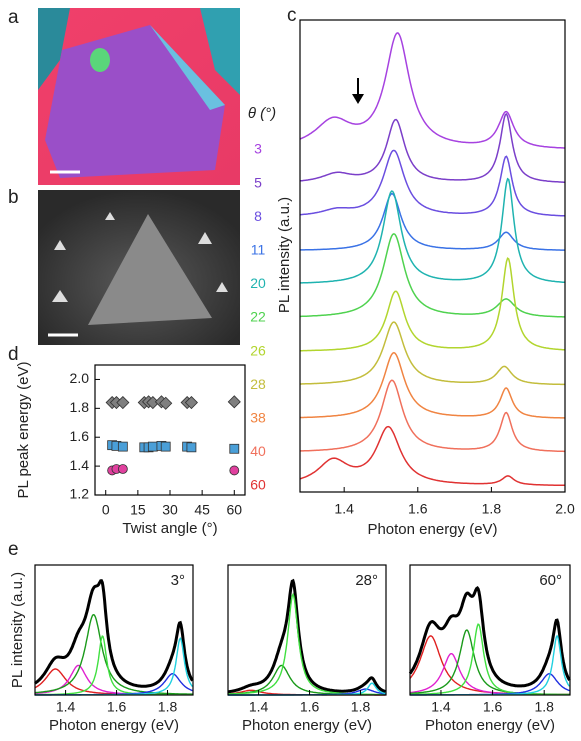 Image resolution: width=581 pixels, height=741 pixels. Describe the element at coordinates (80, 494) in the screenshot. I see `y-tick-label: 1.2` at that location.